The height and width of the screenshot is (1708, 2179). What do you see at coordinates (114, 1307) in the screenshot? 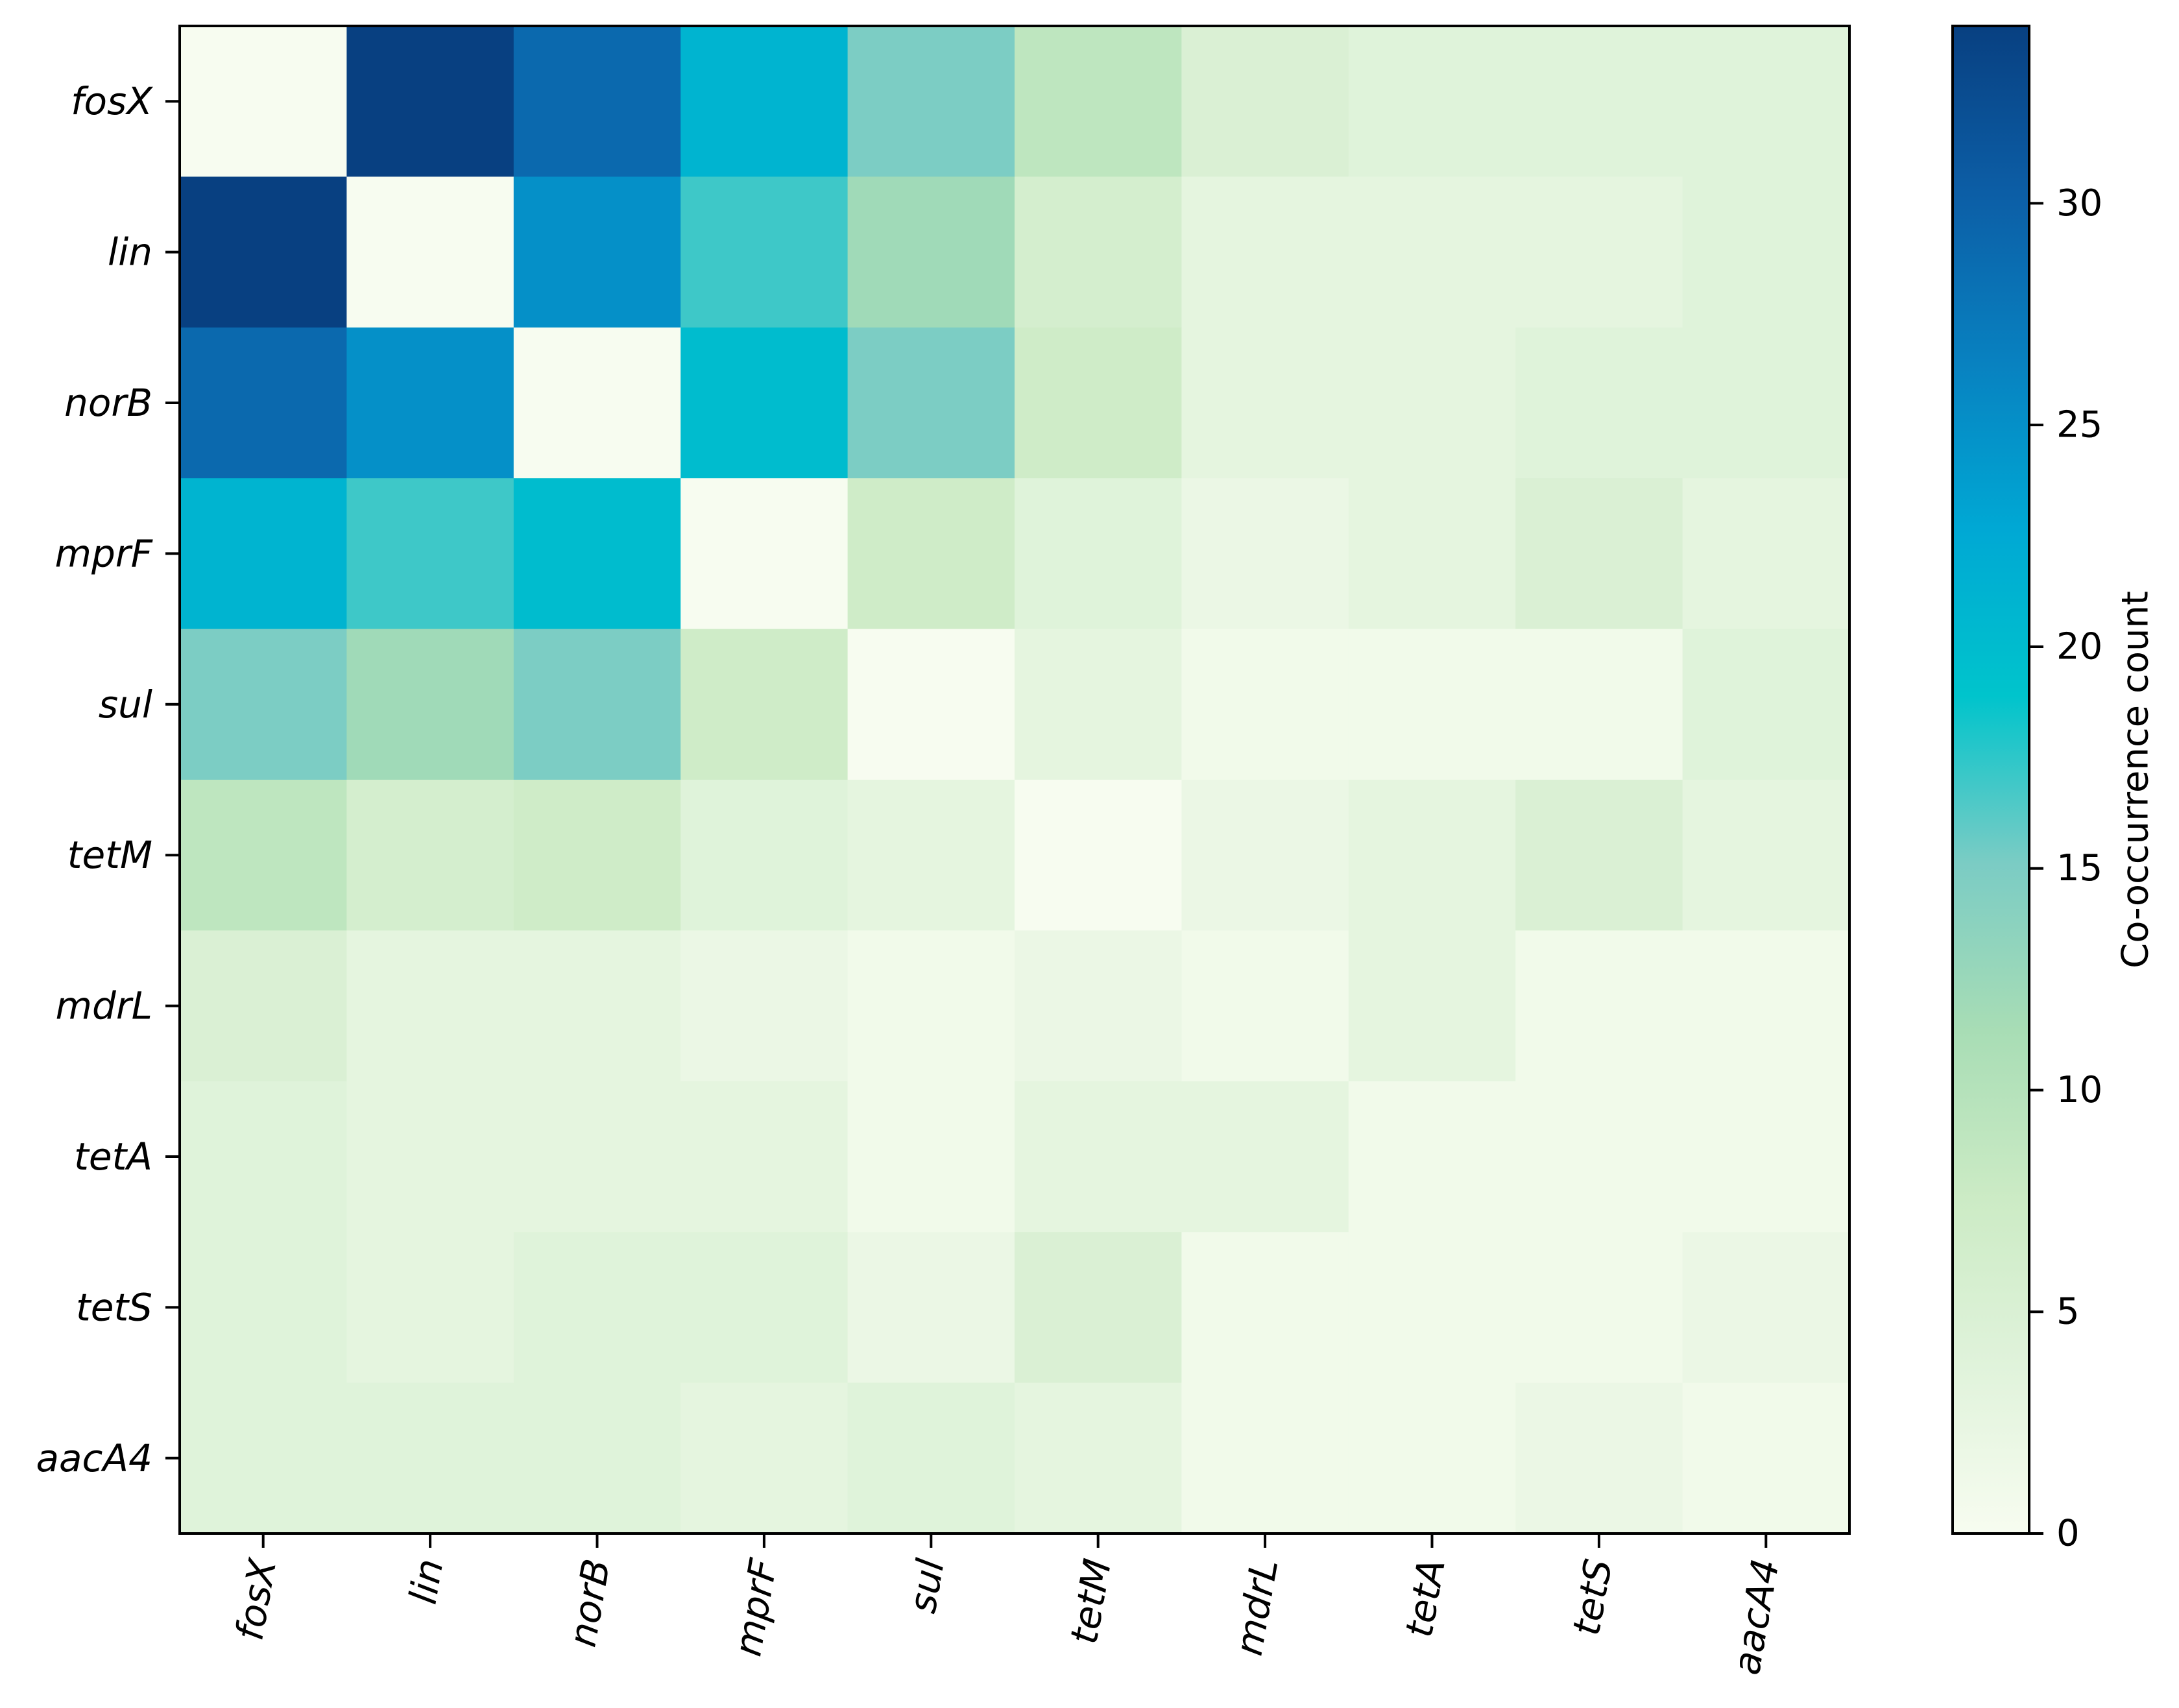
I see `y-tick-label: tetS` at bounding box center [114, 1307].